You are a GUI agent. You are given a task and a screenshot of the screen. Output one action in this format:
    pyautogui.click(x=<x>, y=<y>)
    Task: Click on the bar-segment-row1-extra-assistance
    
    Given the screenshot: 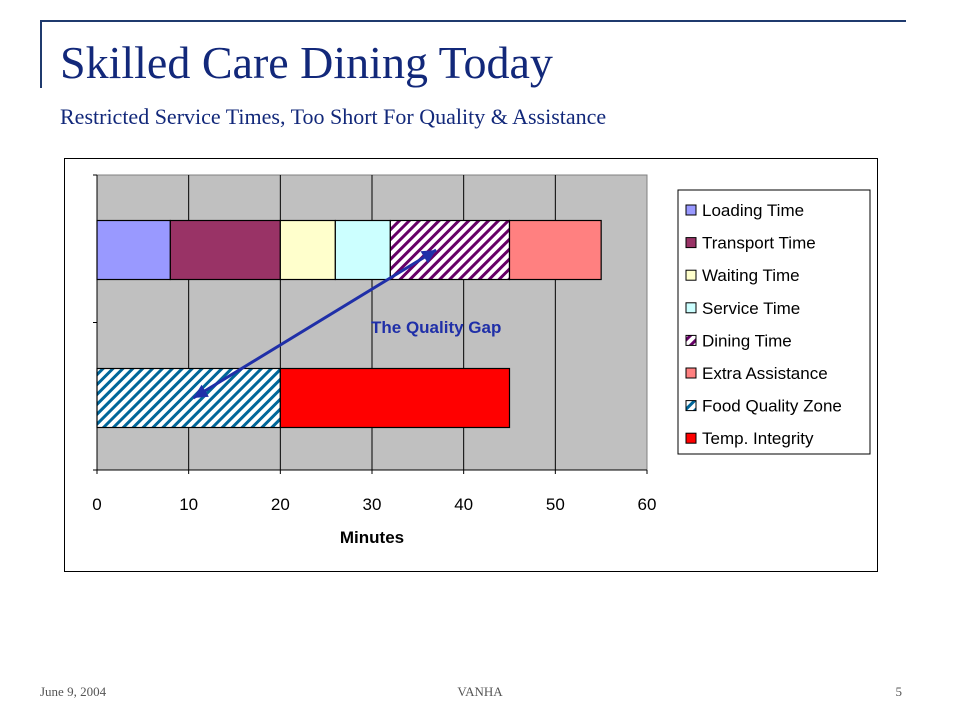 What is the action you would take?
    pyautogui.click(x=555, y=250)
    